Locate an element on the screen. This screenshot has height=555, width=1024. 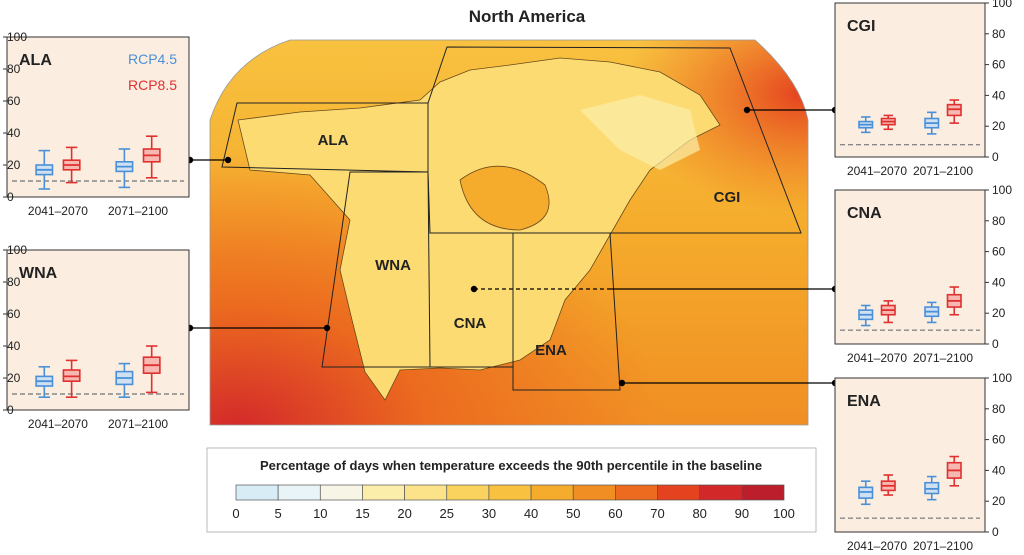
colorbar-tick-label: 100 is located at coordinates (784, 513).